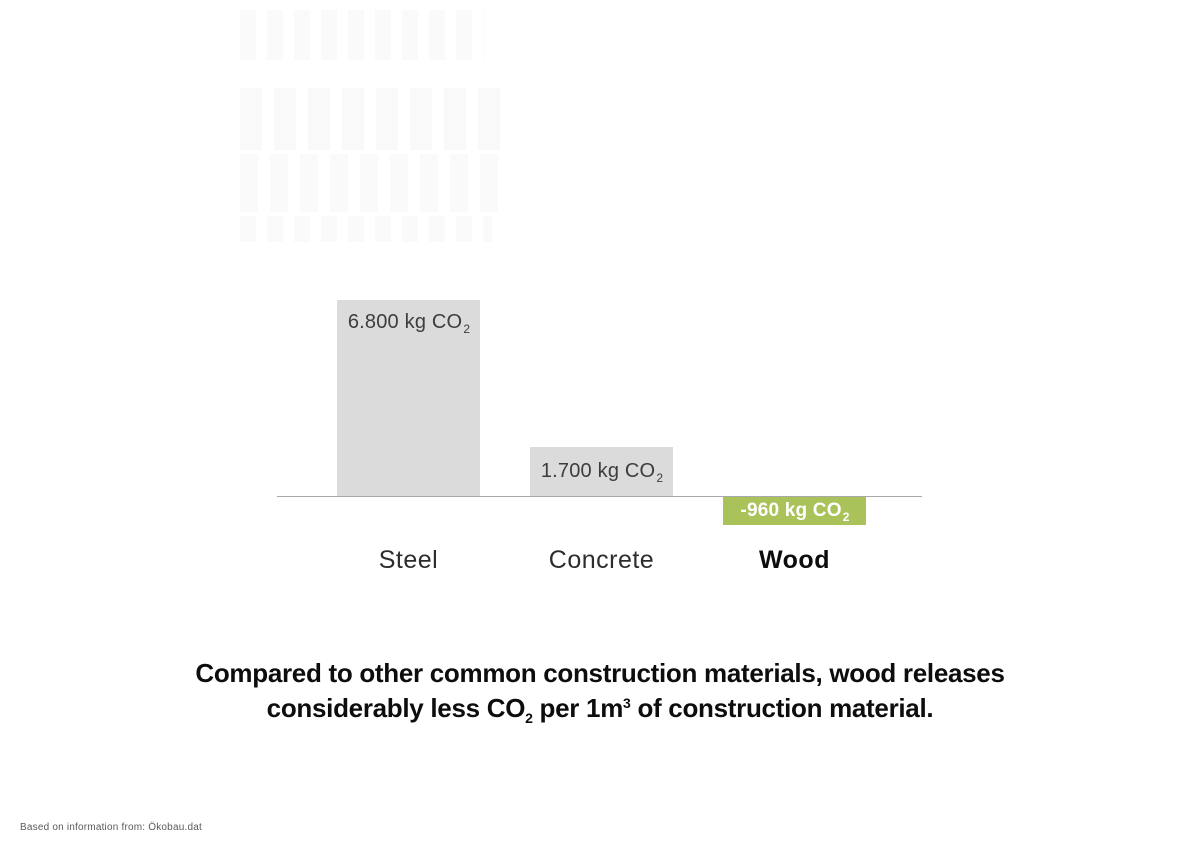 Image resolution: width=1200 pixels, height=849 pixels. I want to click on bar-value-label-steel: 6.800 kg CO2, so click(409, 323).